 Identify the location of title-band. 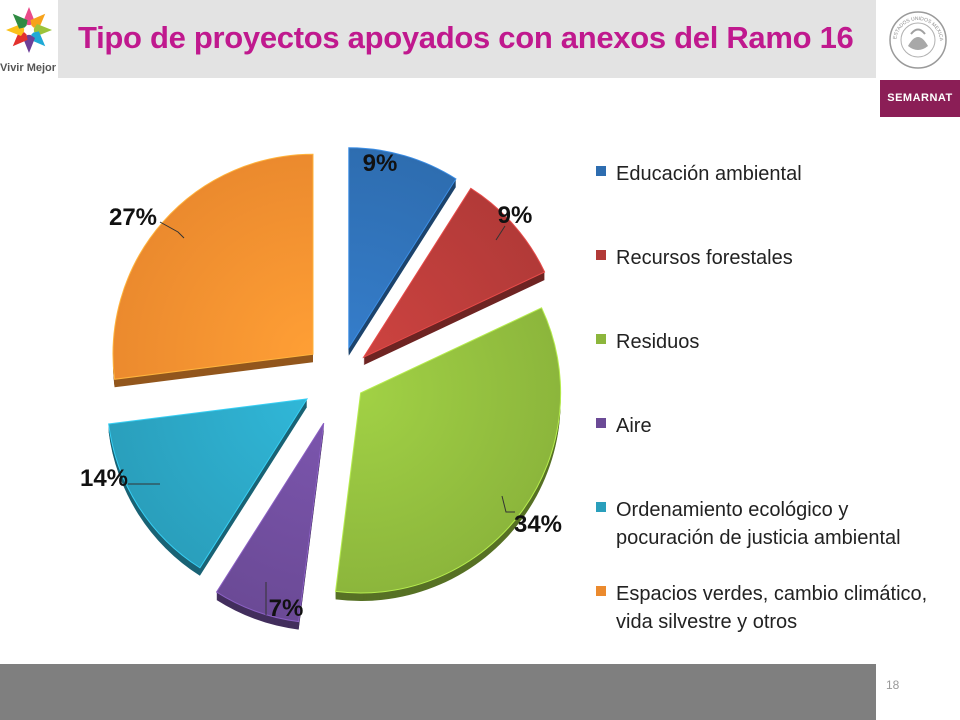
(467, 39).